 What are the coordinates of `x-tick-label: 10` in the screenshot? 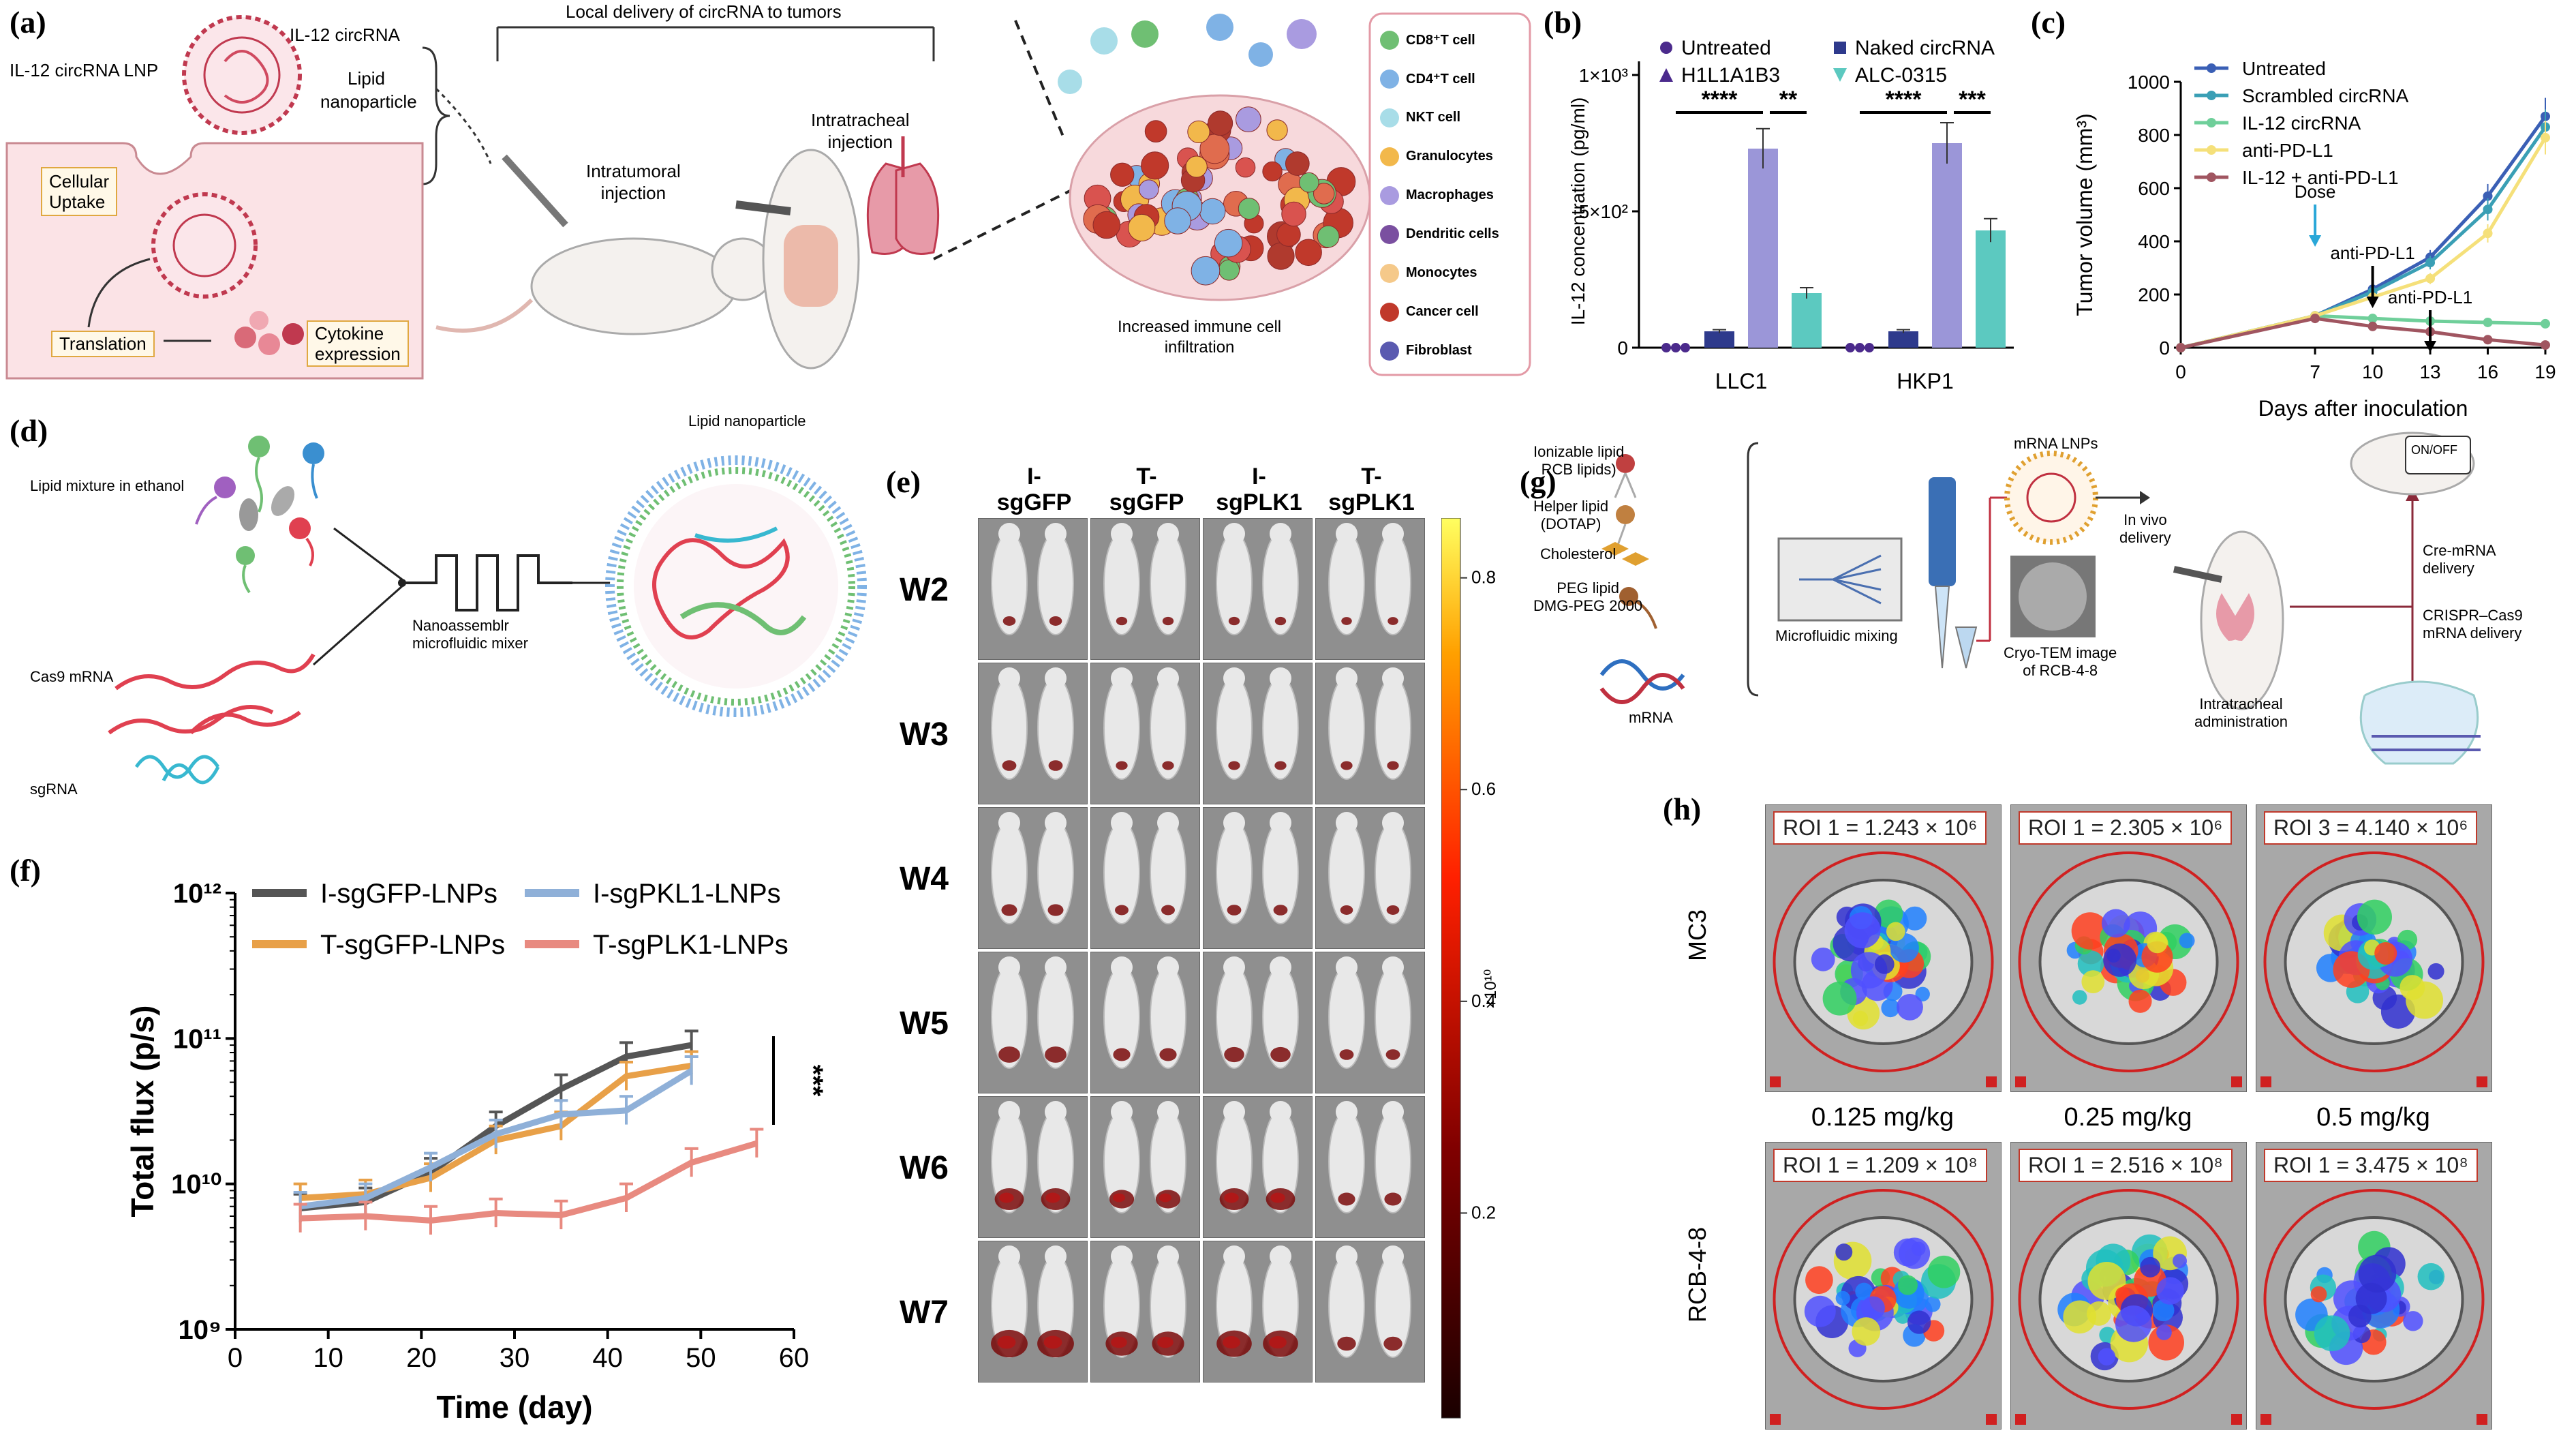 It's located at (2372, 371).